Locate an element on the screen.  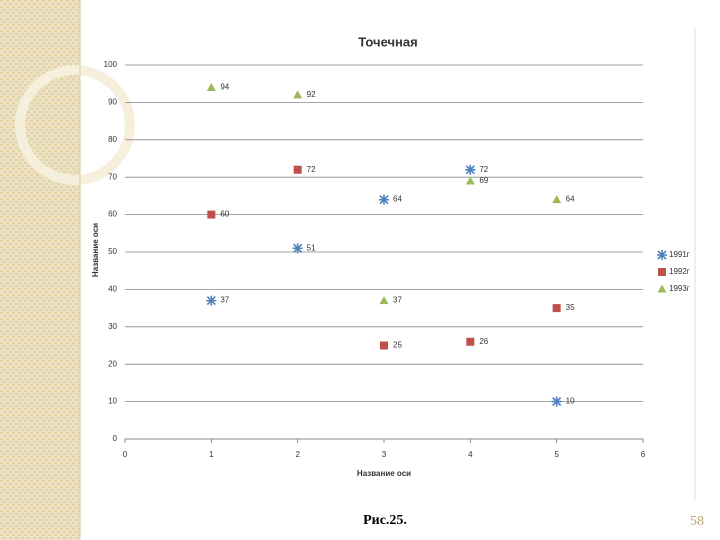
y-tick-label: 70 is located at coordinates (112, 176).